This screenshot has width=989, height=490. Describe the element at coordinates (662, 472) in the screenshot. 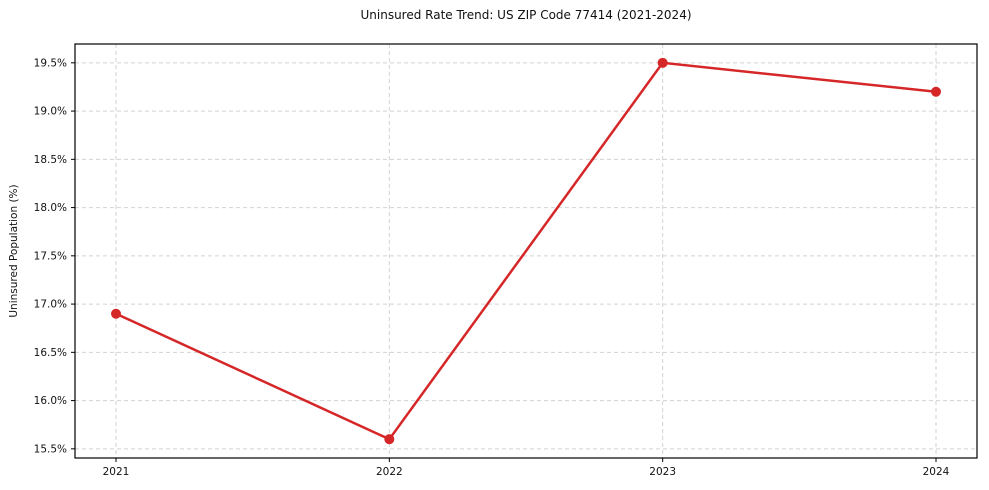

I see `x-tick-label: 2023` at that location.